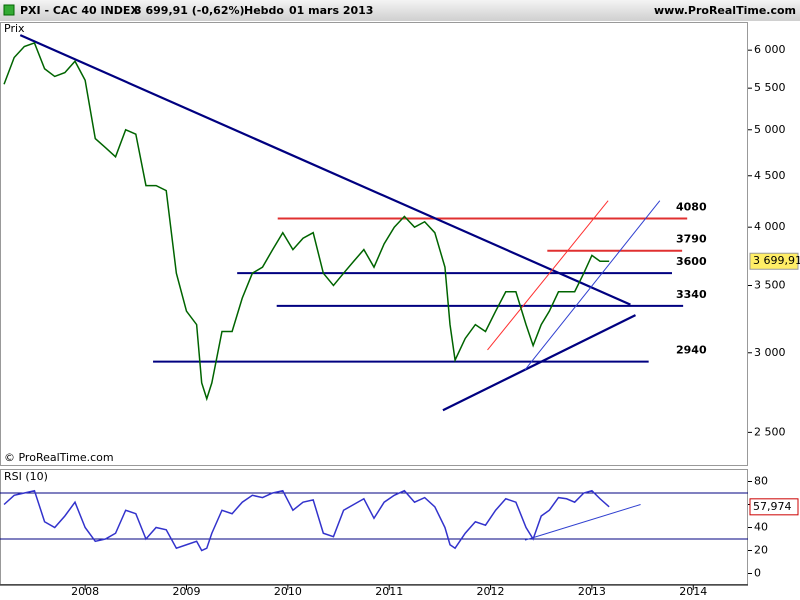  I want to click on y-tick-label: 5 500, so click(770, 87).